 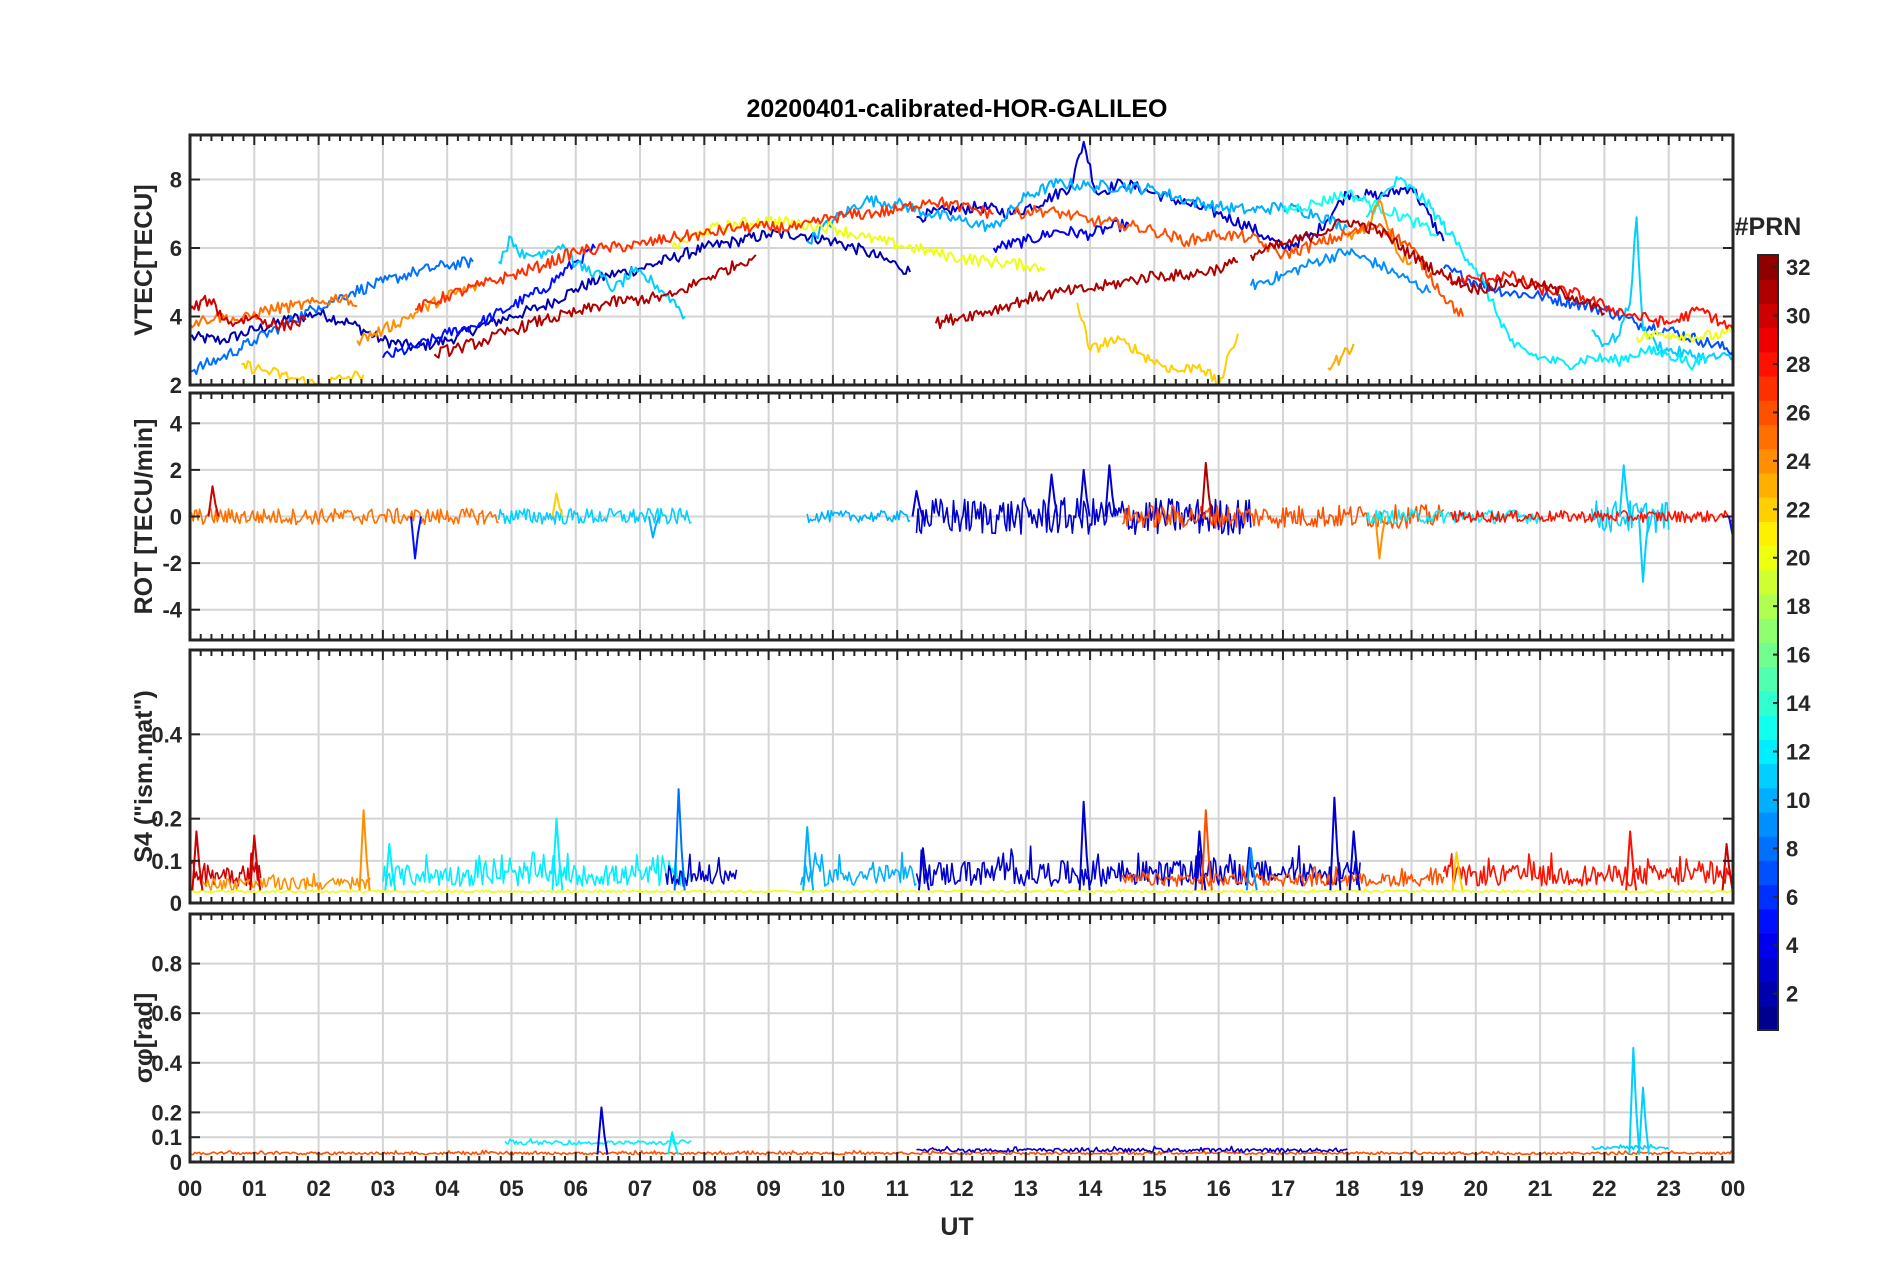 What do you see at coordinates (172, 563) in the screenshot?
I see `y-tick-label: -2` at bounding box center [172, 563].